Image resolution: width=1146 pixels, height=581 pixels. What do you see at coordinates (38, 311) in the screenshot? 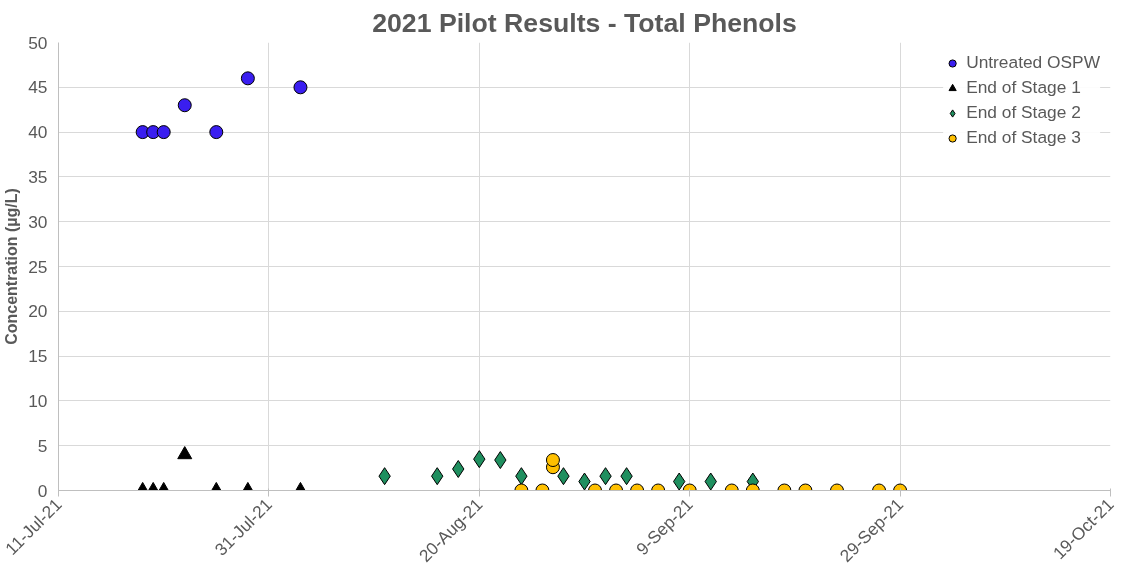
I see `y-tick-label: 20` at bounding box center [38, 311].